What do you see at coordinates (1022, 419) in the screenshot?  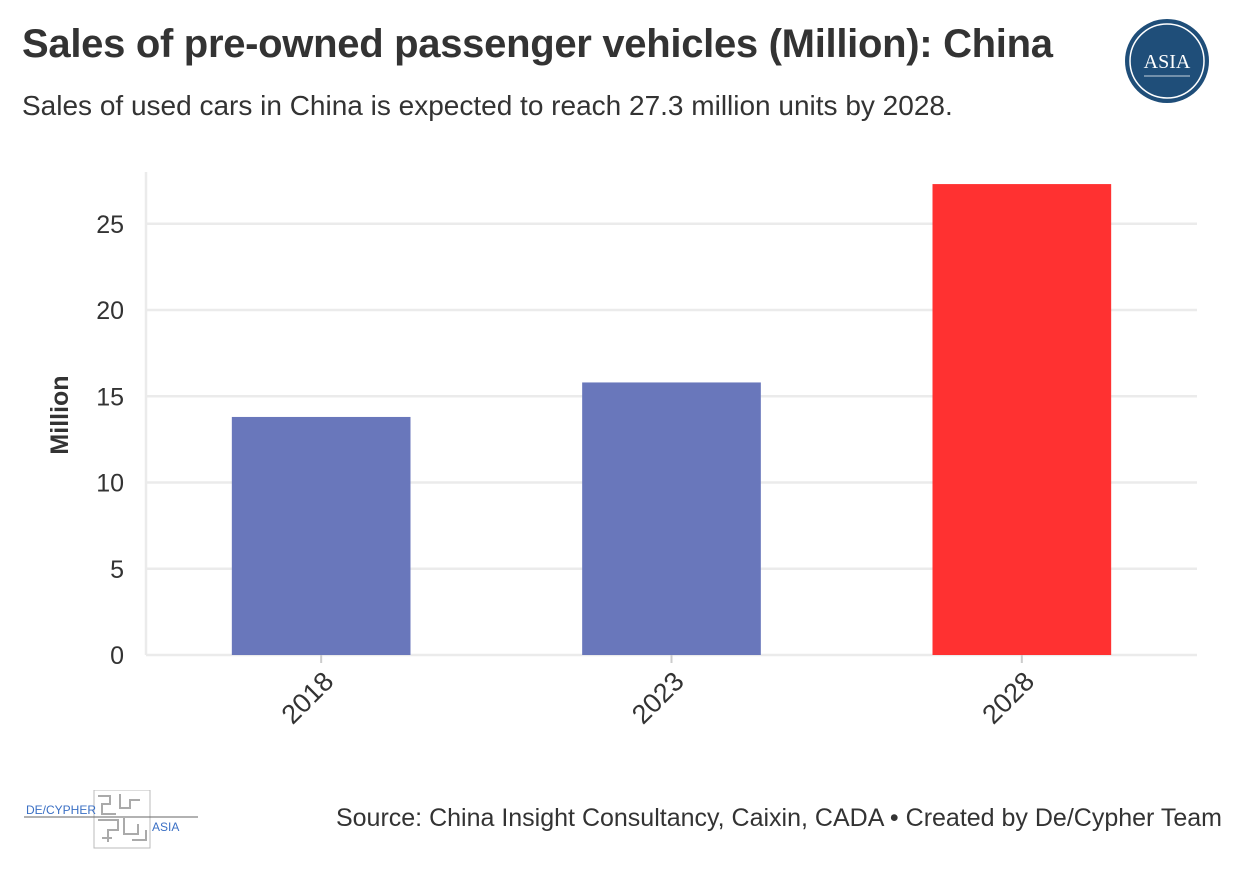 I see `bar-2028` at bounding box center [1022, 419].